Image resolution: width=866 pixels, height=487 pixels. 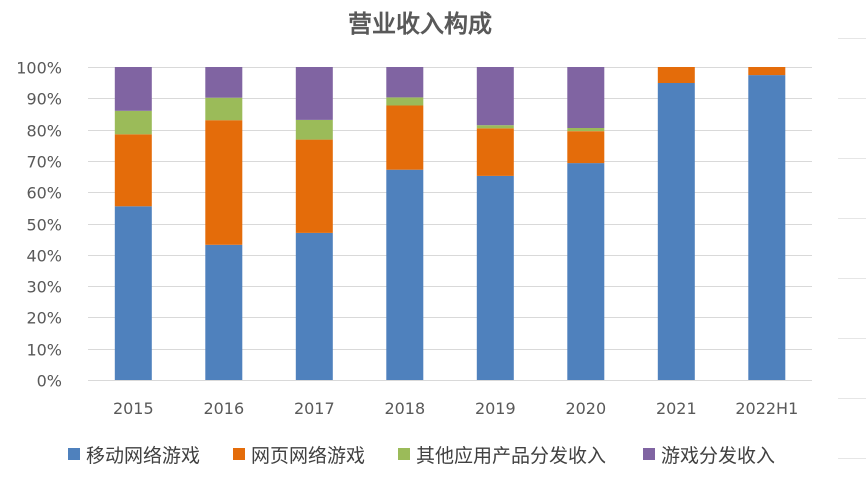 I want to click on legend-item-other-apps: 其他应用产品分发收入, so click(x=502, y=454).